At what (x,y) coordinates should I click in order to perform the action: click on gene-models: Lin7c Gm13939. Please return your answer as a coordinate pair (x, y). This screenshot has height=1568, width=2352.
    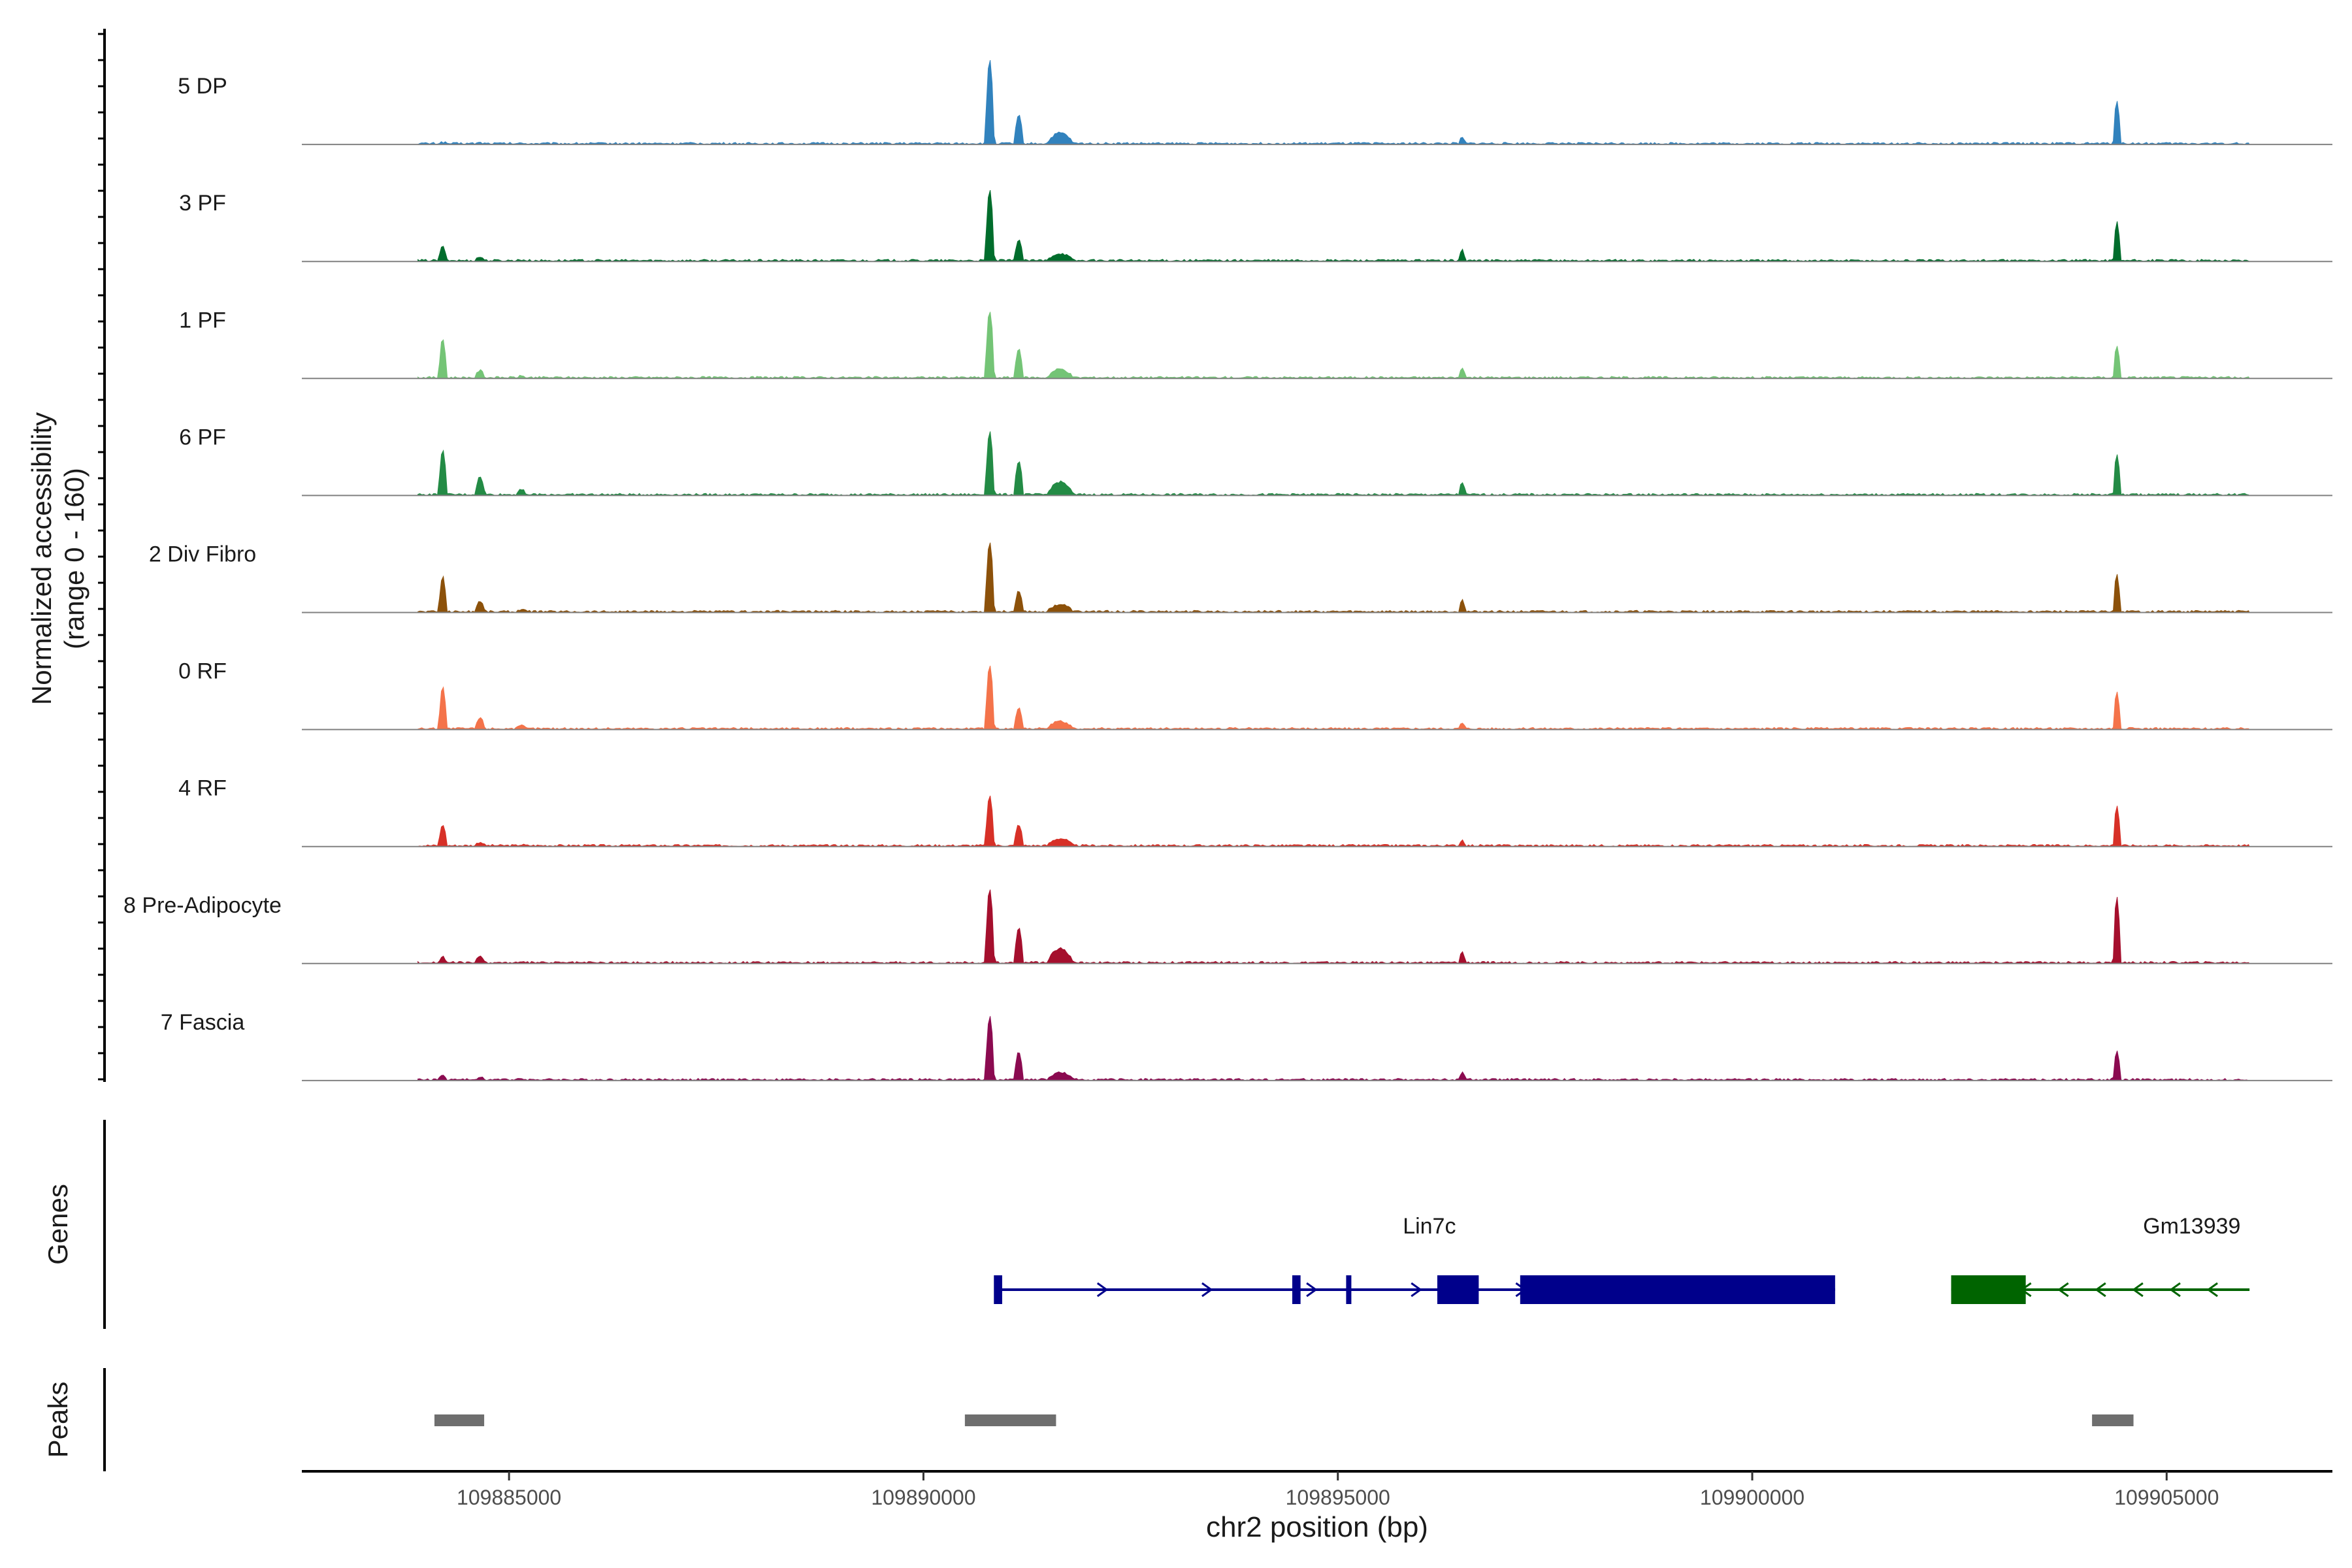
    Looking at the image, I should click on (1622, 1259).